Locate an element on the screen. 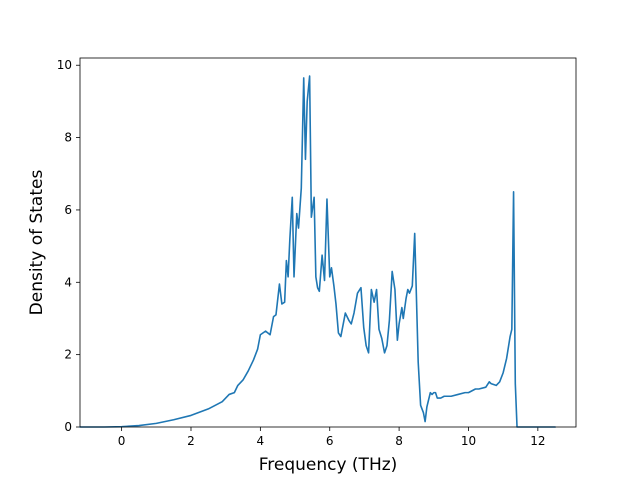 Image resolution: width=640 pixels, height=480 pixels. x-tick-label: 12 is located at coordinates (537, 441).